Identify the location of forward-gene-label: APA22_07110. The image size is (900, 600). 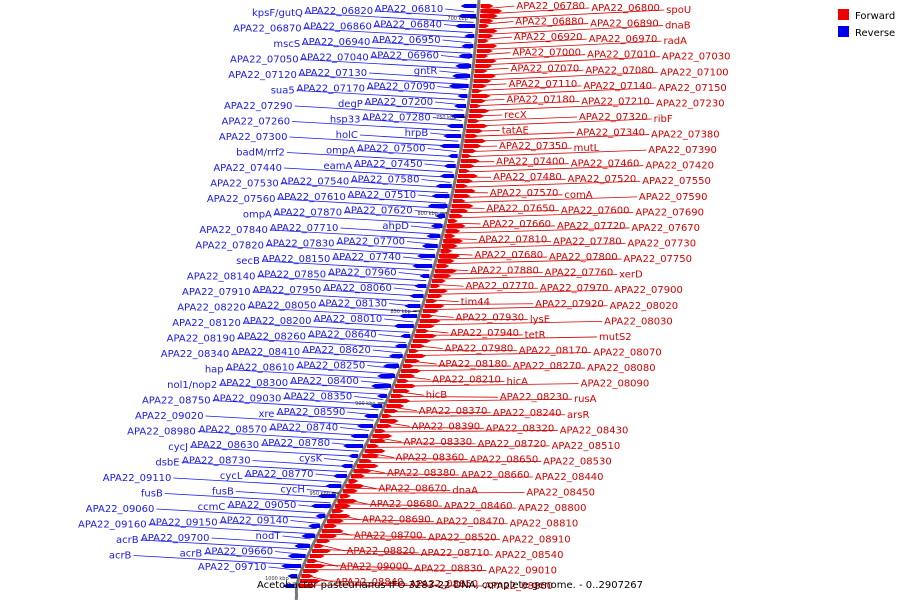
(543, 84).